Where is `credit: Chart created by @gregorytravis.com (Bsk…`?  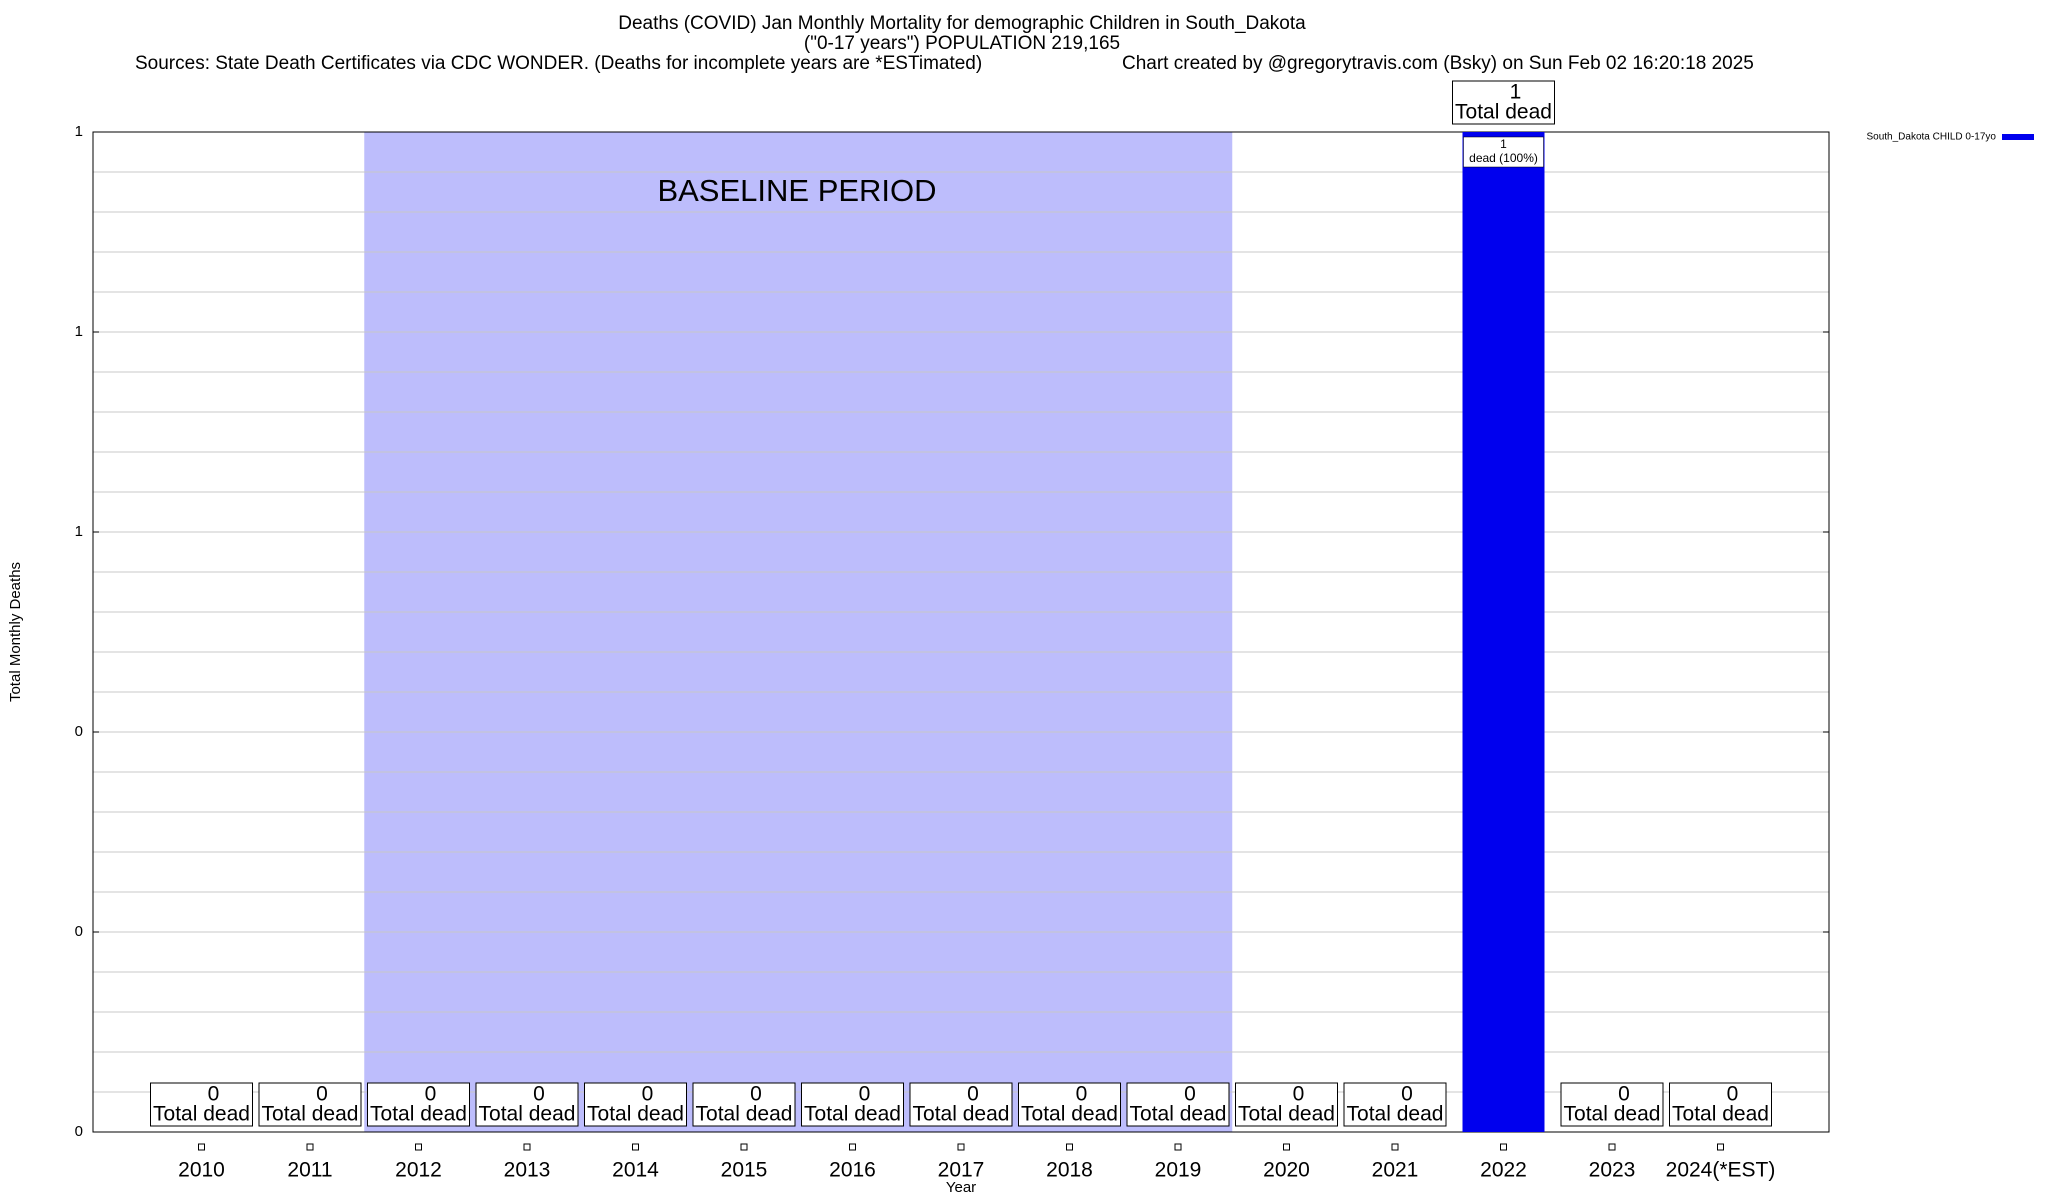
credit: Chart created by @gregorytravis.com (Bsk… is located at coordinates (1438, 63).